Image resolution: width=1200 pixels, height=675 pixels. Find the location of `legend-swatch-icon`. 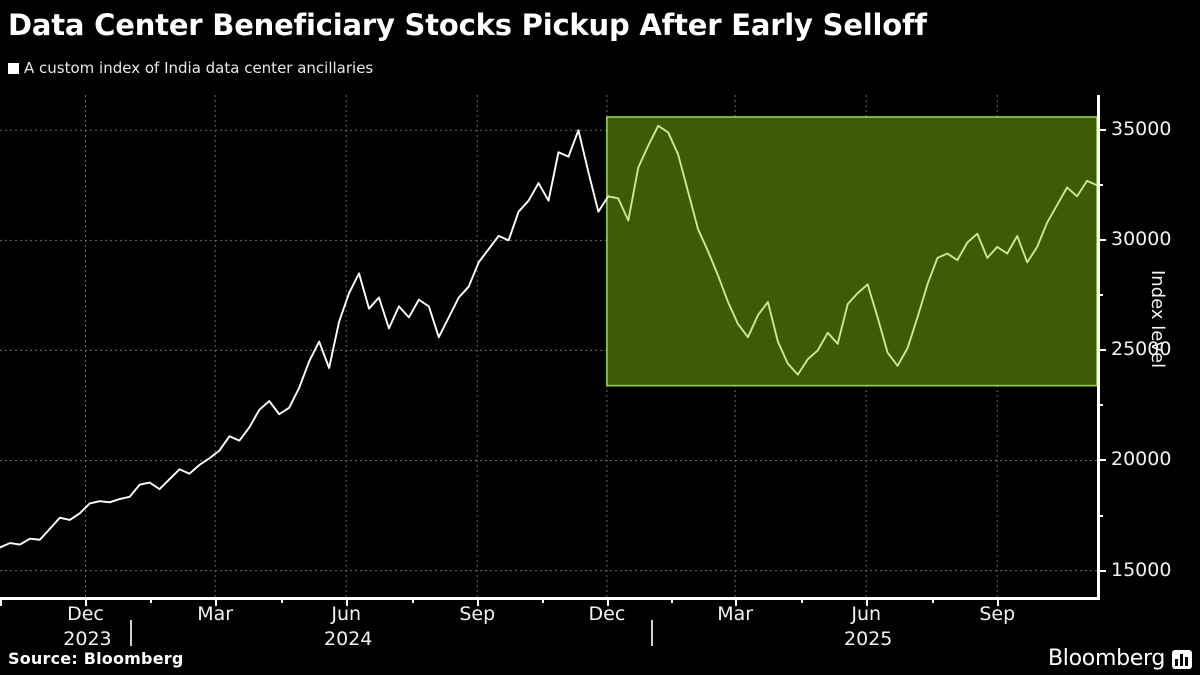

legend-swatch-icon is located at coordinates (13, 68).